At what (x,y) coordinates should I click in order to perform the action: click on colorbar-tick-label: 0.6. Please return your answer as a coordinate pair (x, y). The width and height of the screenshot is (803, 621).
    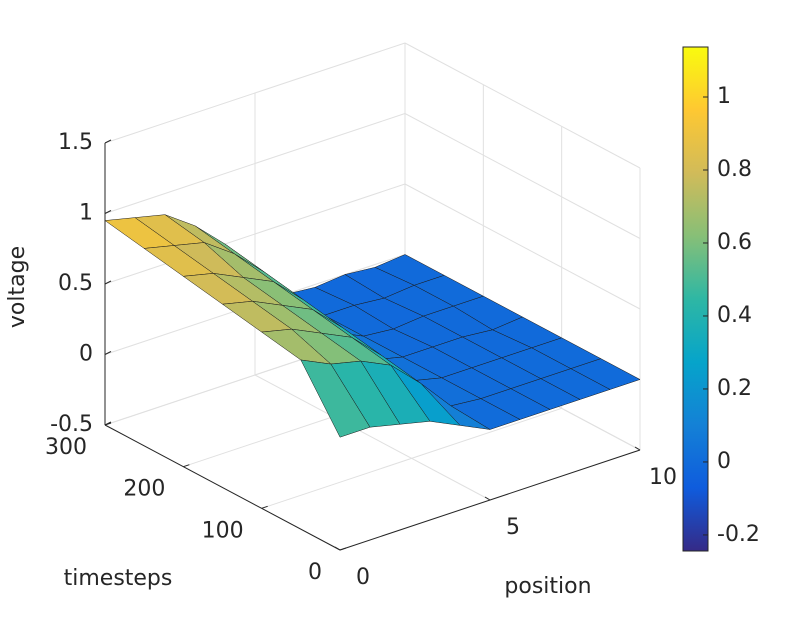
    Looking at the image, I should click on (734, 242).